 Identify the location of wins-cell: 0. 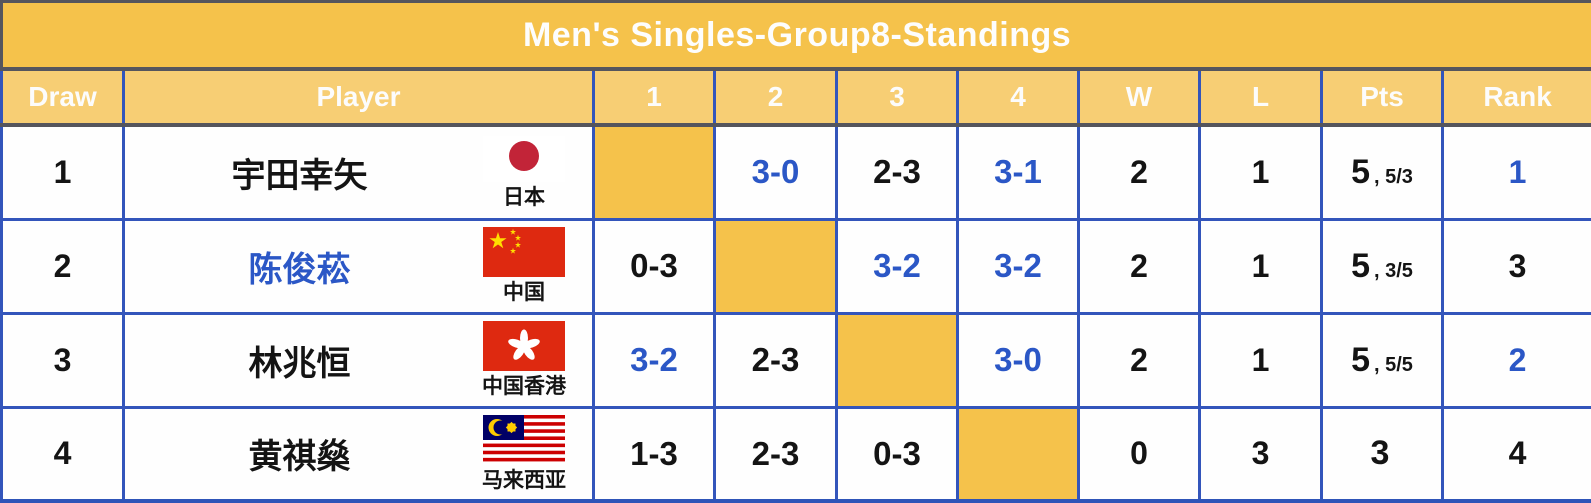
(1139, 454).